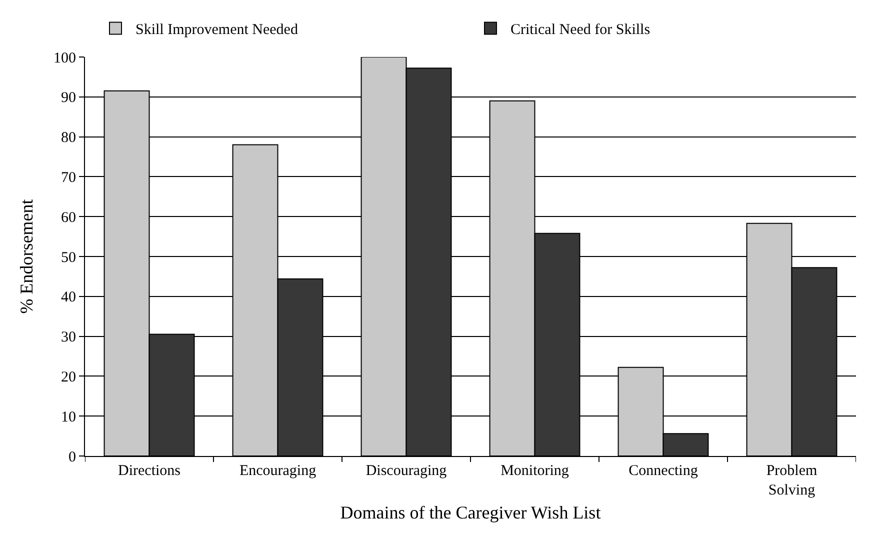 This screenshot has height=541, width=876. Describe the element at coordinates (68, 377) in the screenshot. I see `y-tick-label: 20` at that location.